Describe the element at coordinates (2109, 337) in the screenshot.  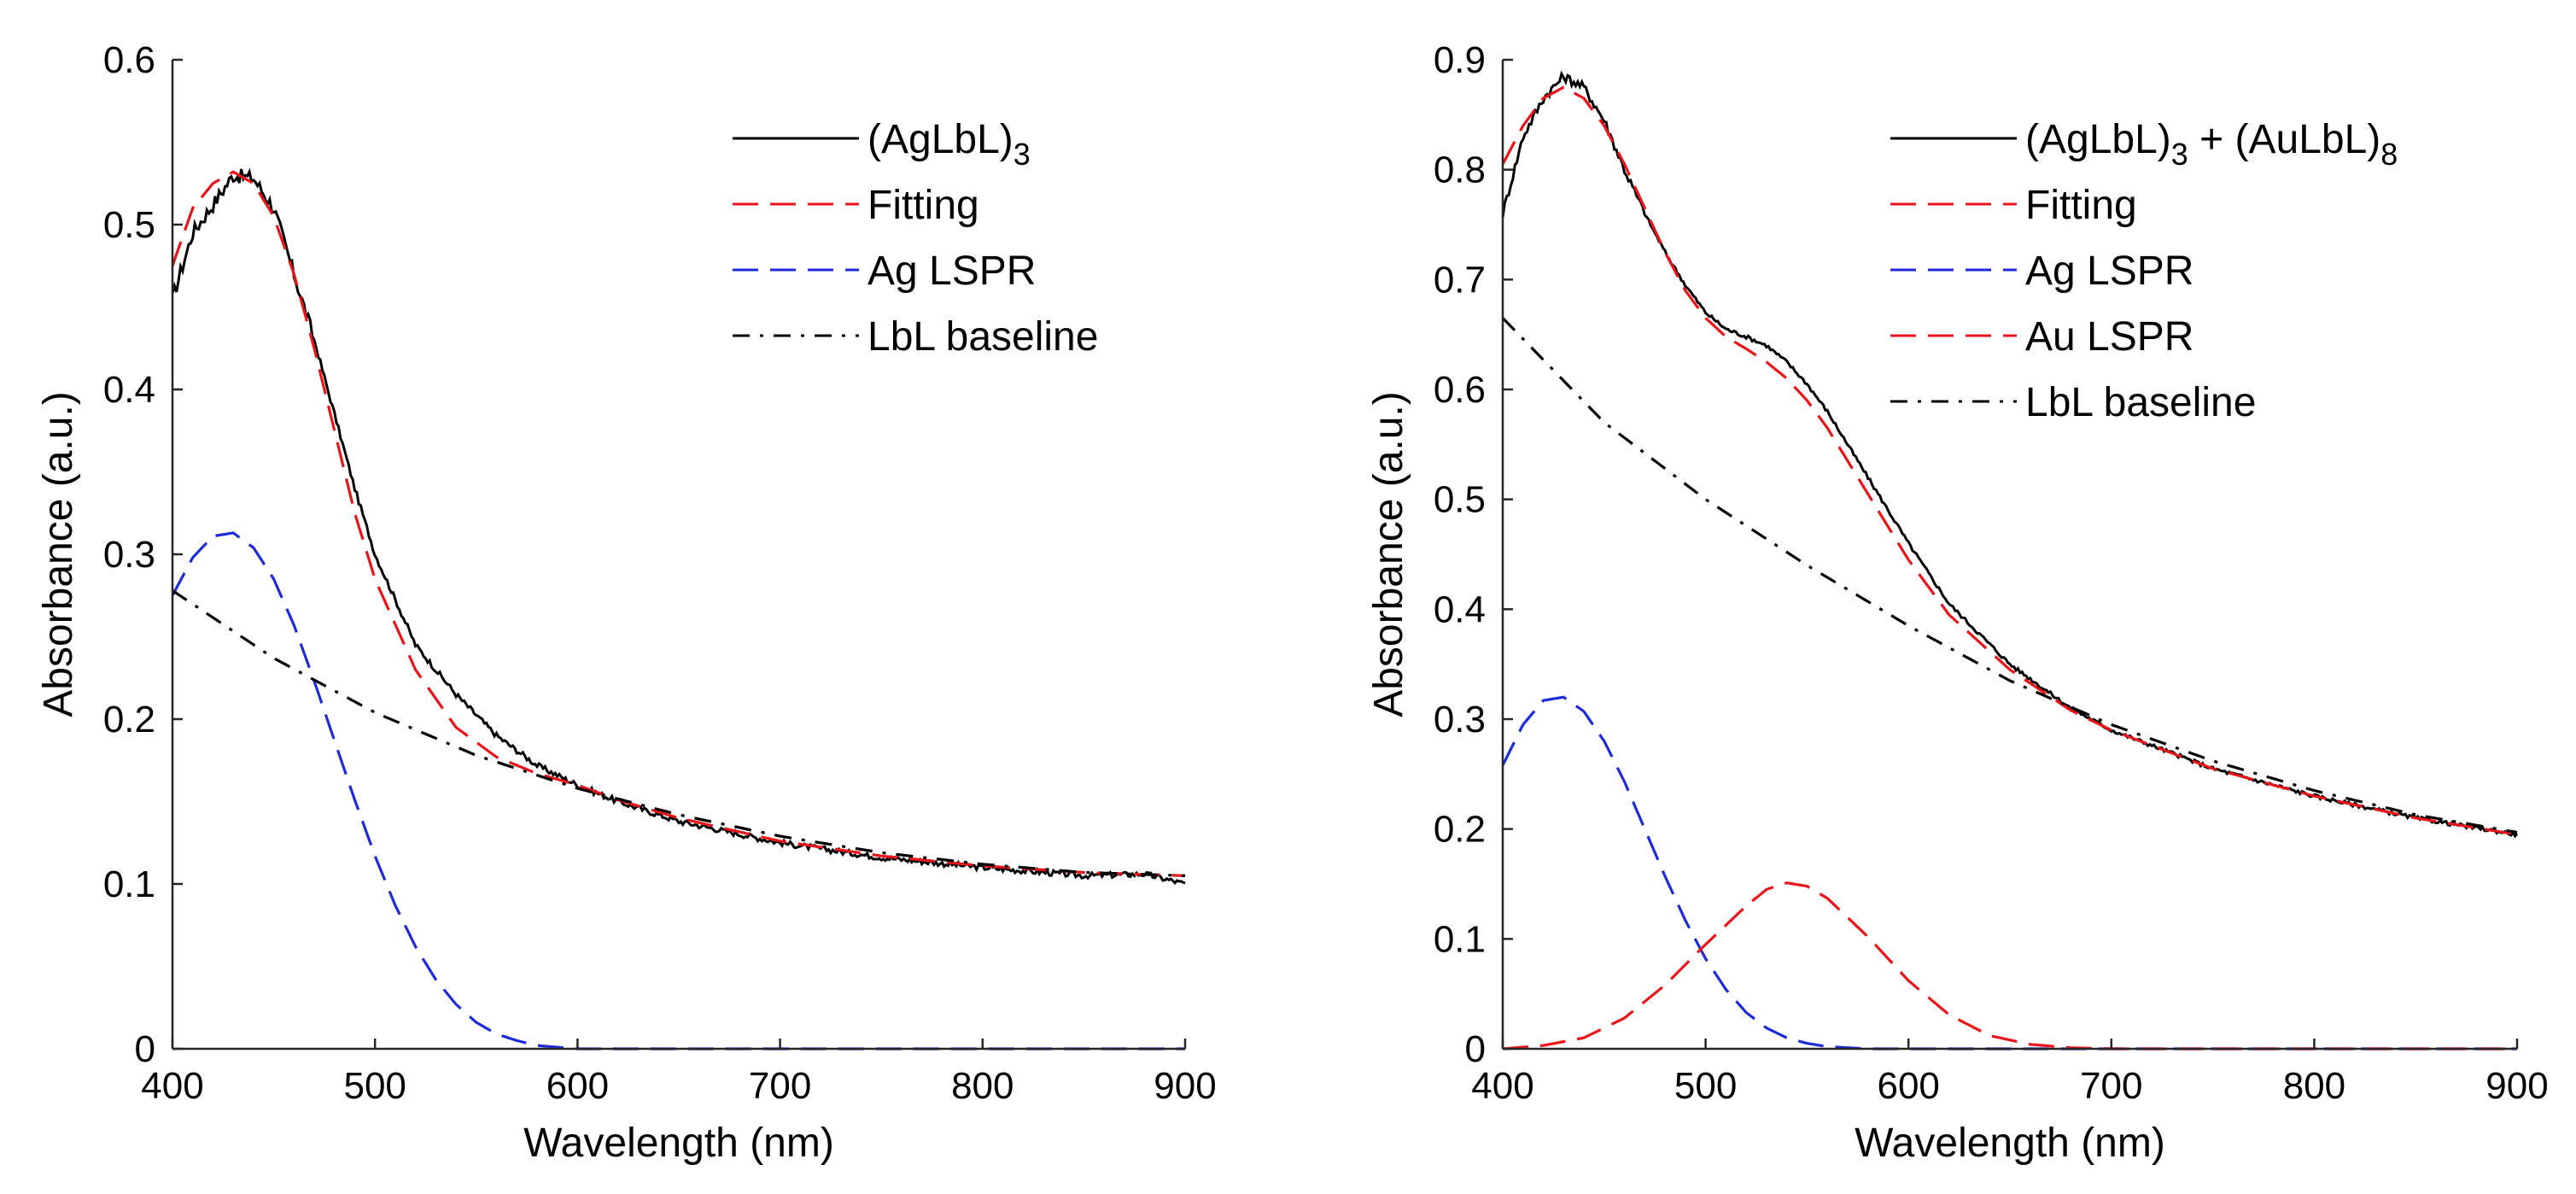
I see `legend-label-au_lspr: Au LSPR` at that location.